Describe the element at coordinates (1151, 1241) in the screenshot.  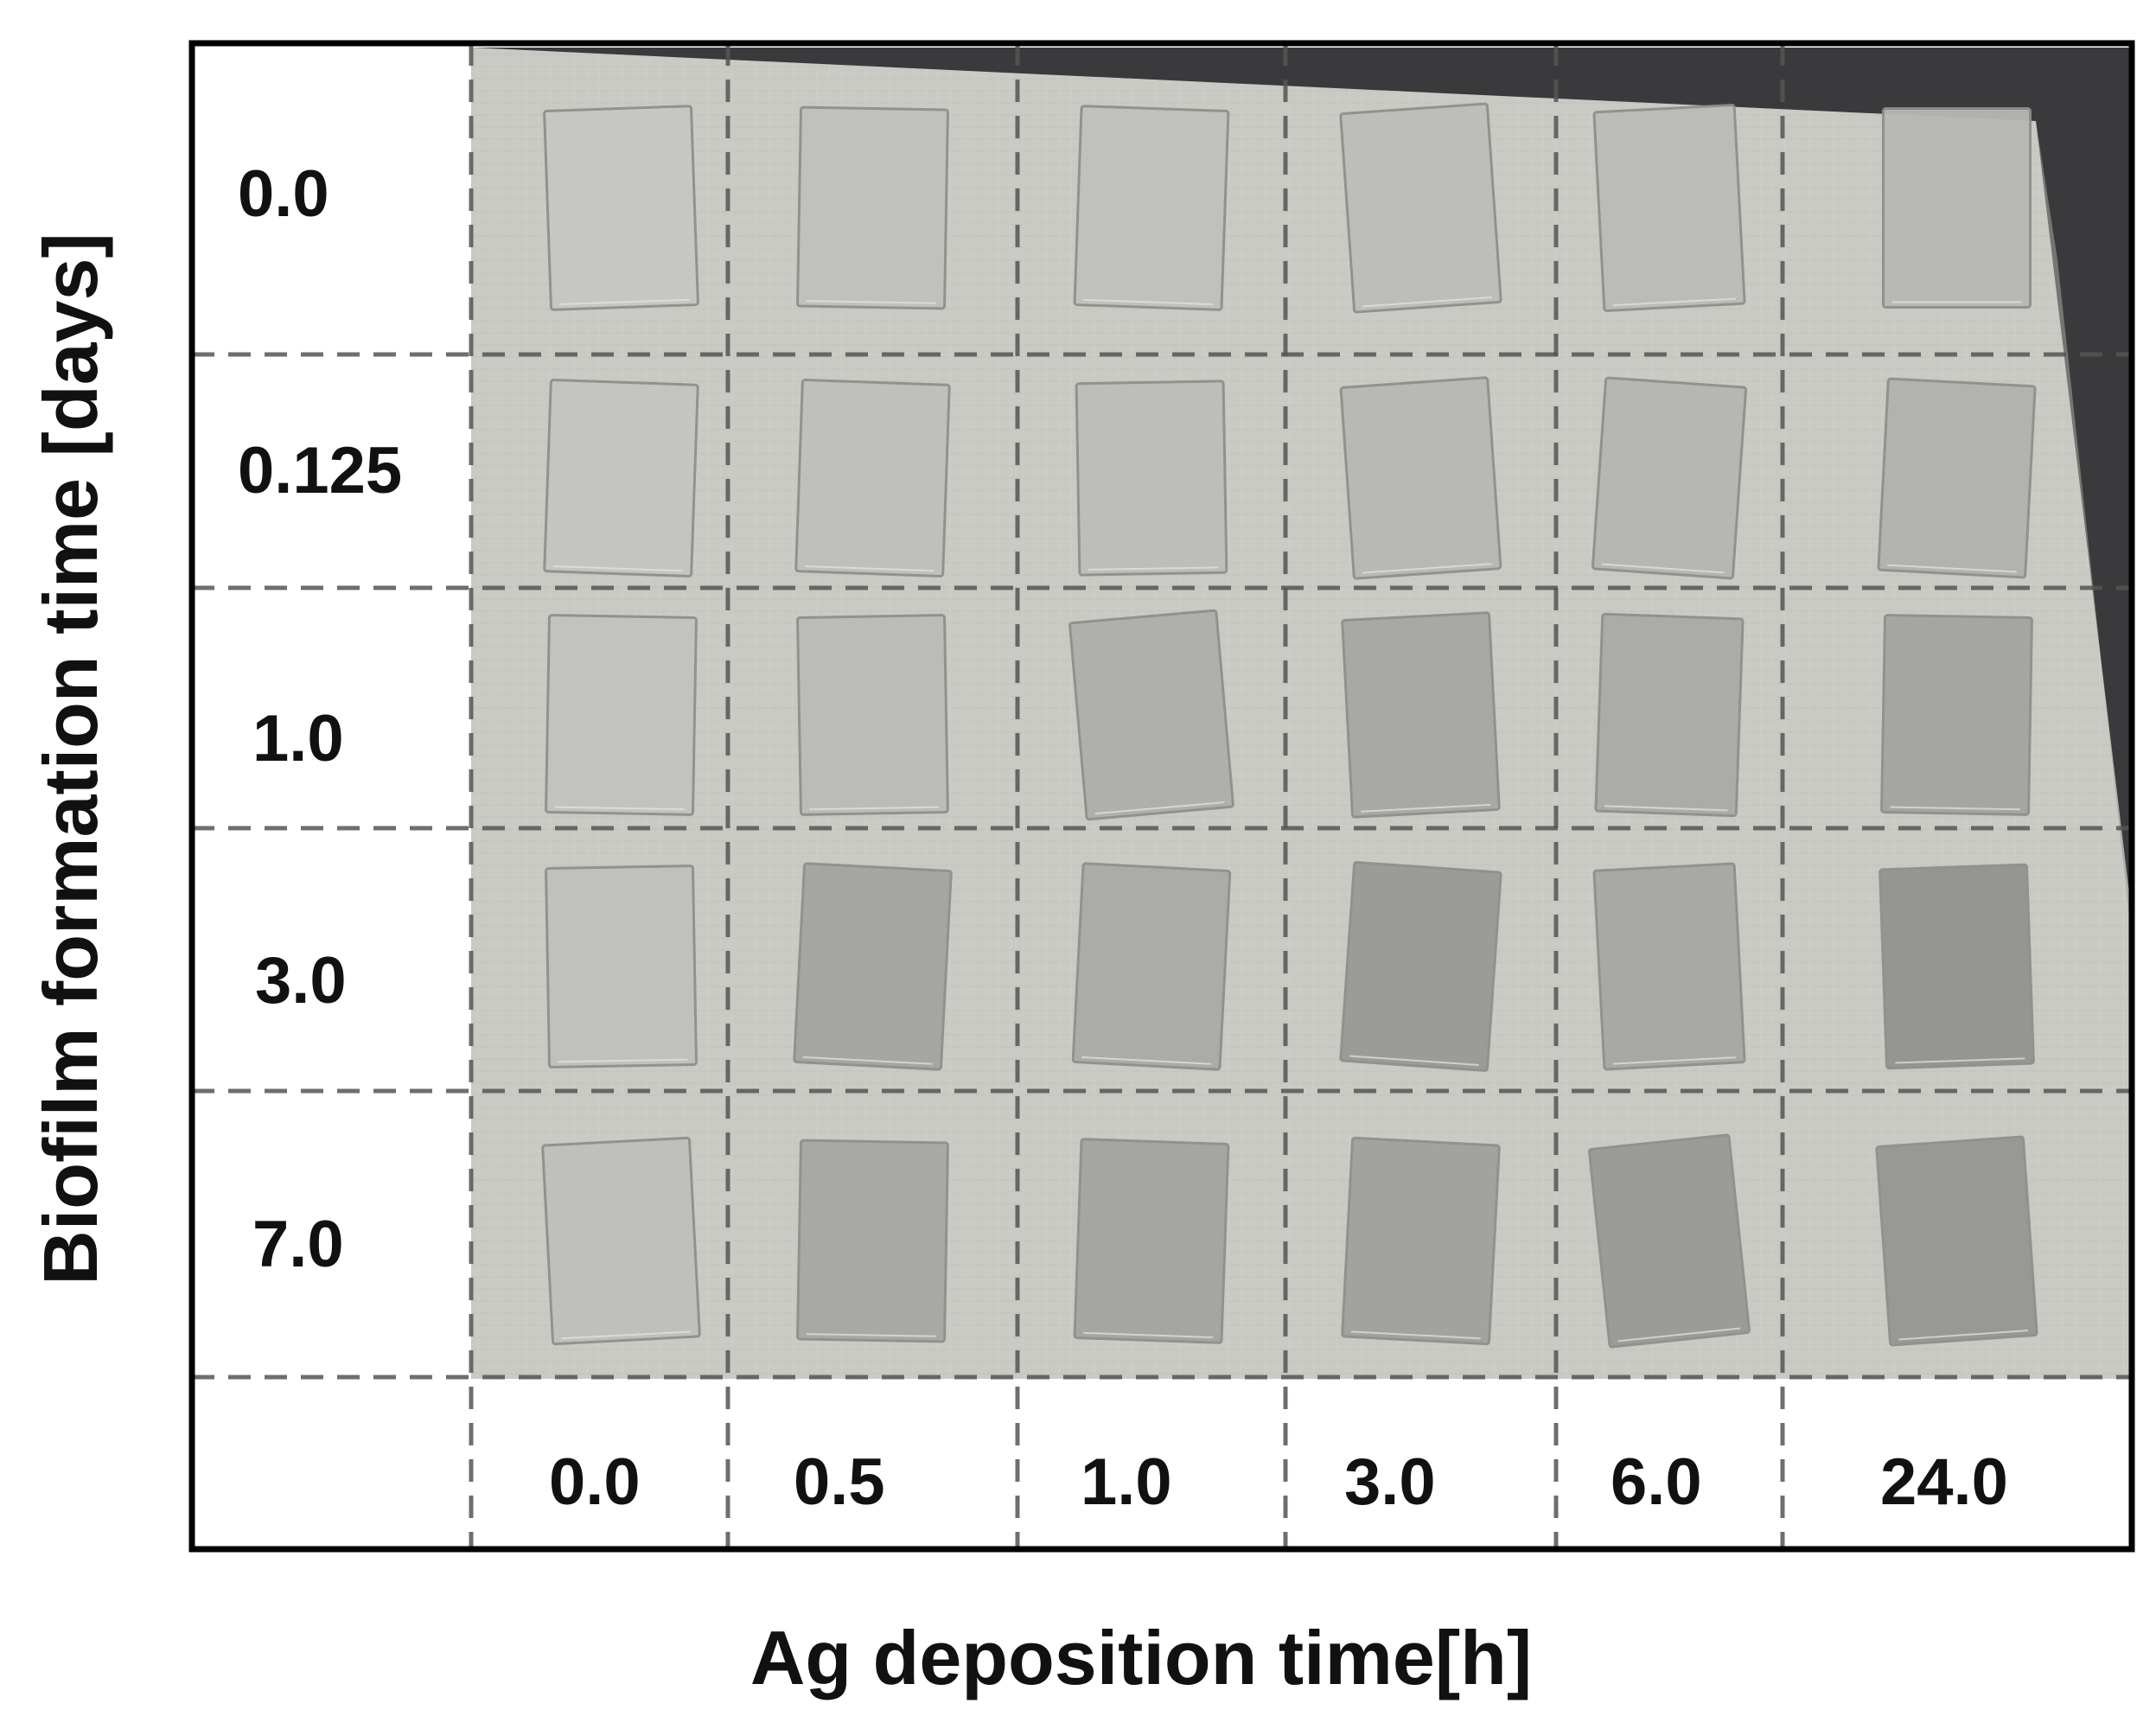
I see `glass-sample-r4-c2` at that location.